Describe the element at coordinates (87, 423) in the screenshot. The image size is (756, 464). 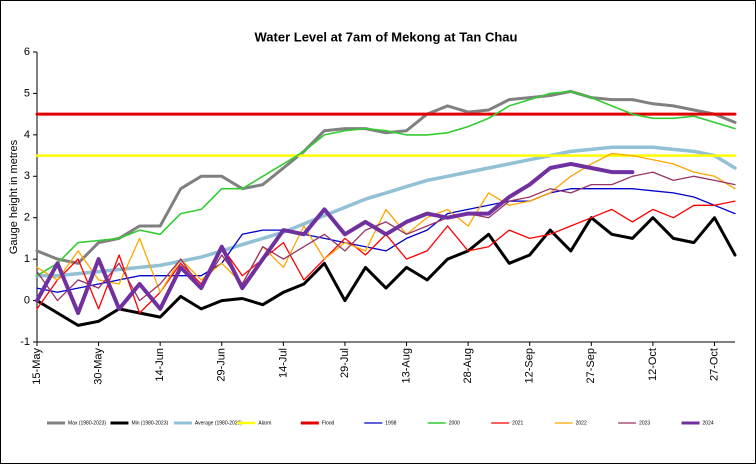
I see `legend-label: Max (1980-2023)` at that location.